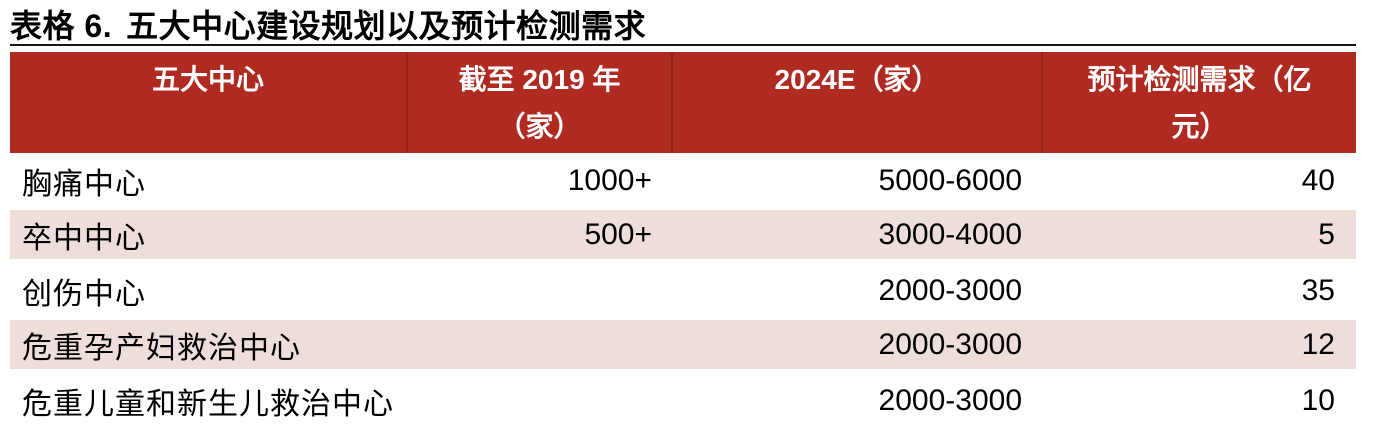 This screenshot has height=428, width=1374. Describe the element at coordinates (1318, 400) in the screenshot. I see `cell-demand-billion: 10` at that location.